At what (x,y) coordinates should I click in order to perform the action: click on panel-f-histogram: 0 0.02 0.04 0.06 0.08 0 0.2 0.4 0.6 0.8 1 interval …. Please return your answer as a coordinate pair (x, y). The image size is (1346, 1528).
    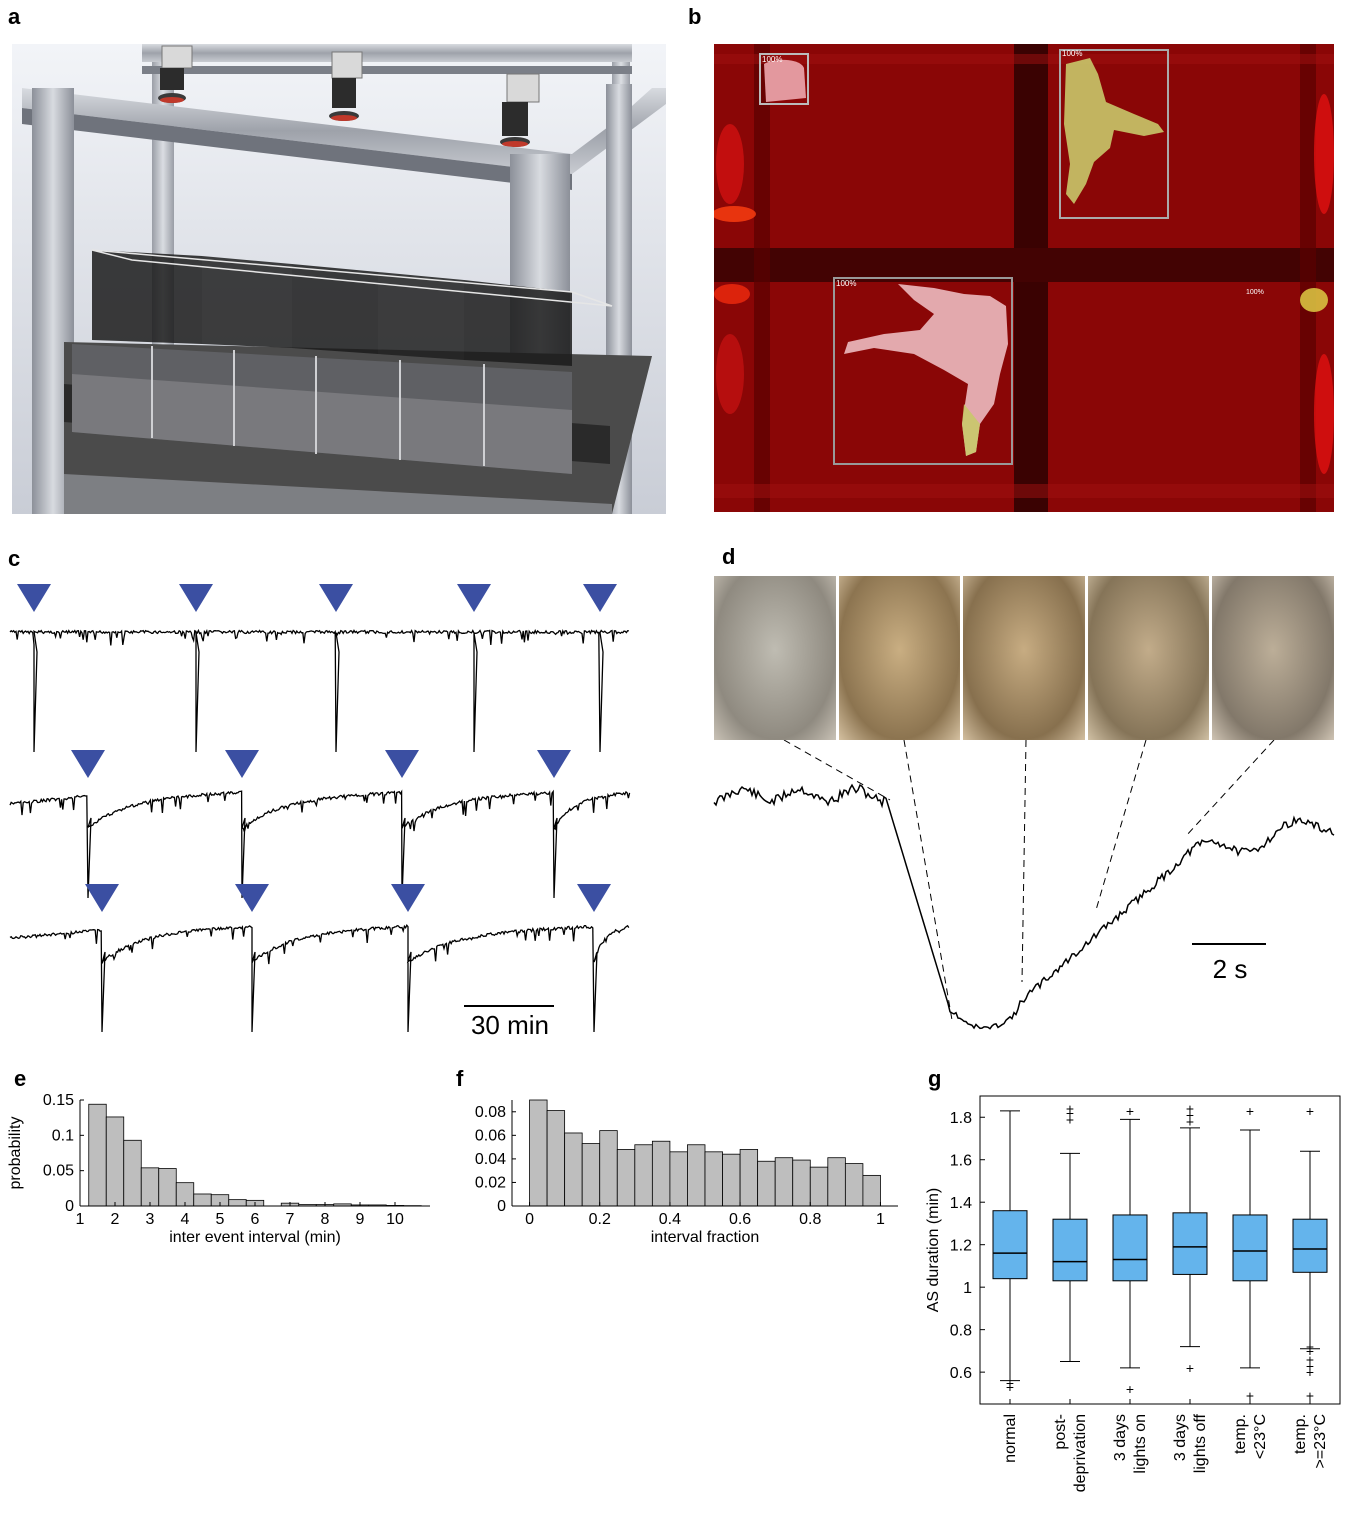
    Looking at the image, I should click on (690, 1166).